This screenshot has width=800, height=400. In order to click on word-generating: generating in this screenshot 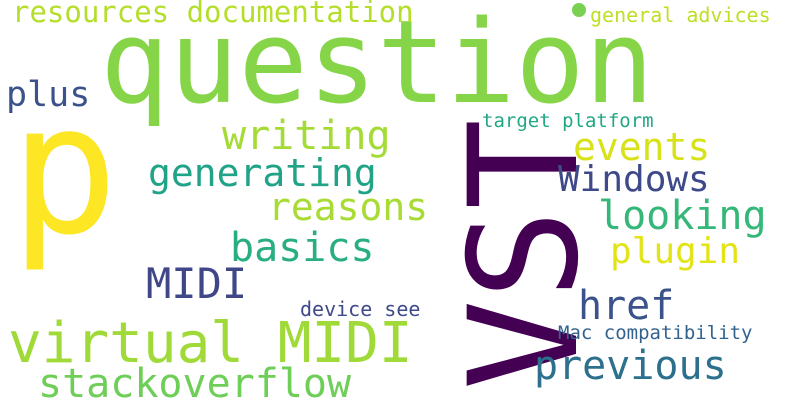, I will do `click(262, 173)`.